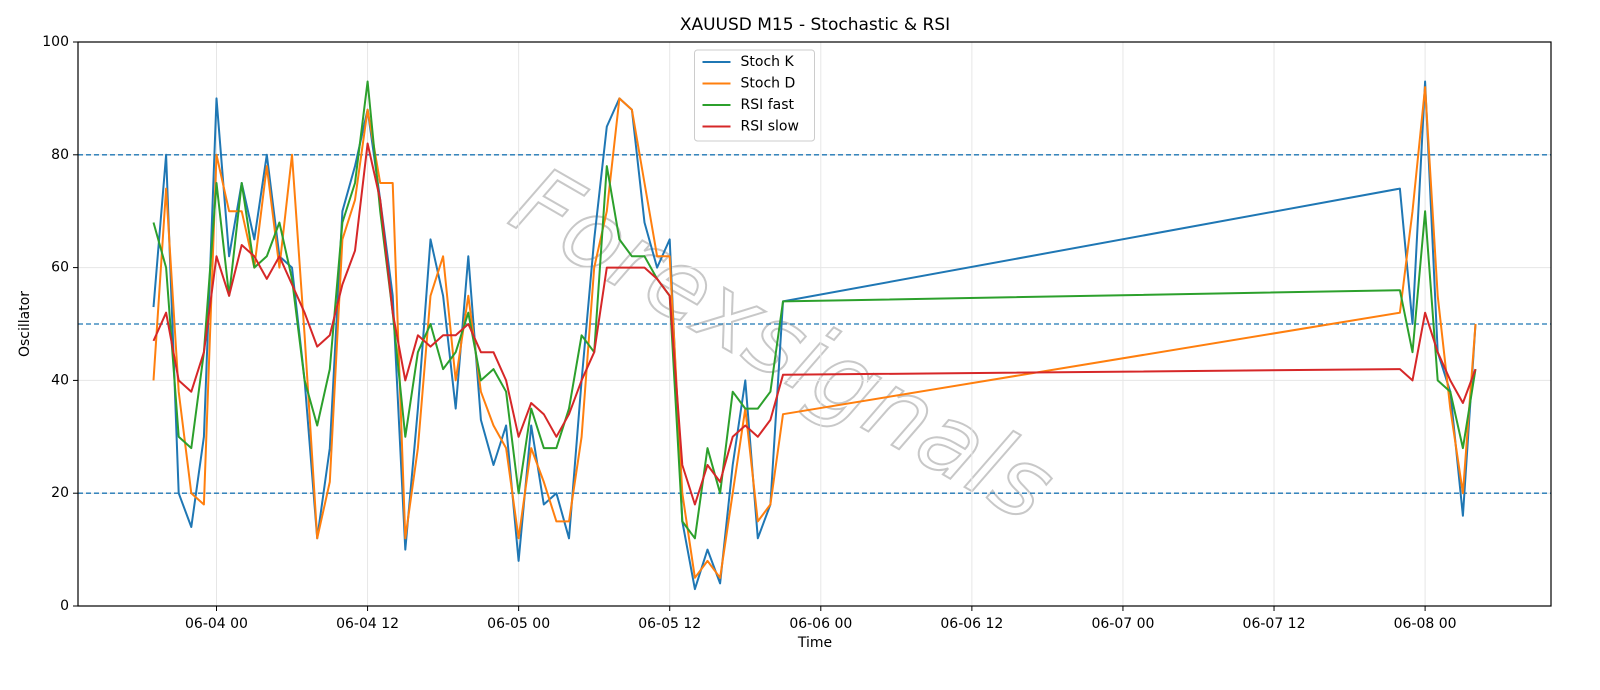  Describe the element at coordinates (768, 62) in the screenshot. I see `legend-label: Stoch K` at that location.